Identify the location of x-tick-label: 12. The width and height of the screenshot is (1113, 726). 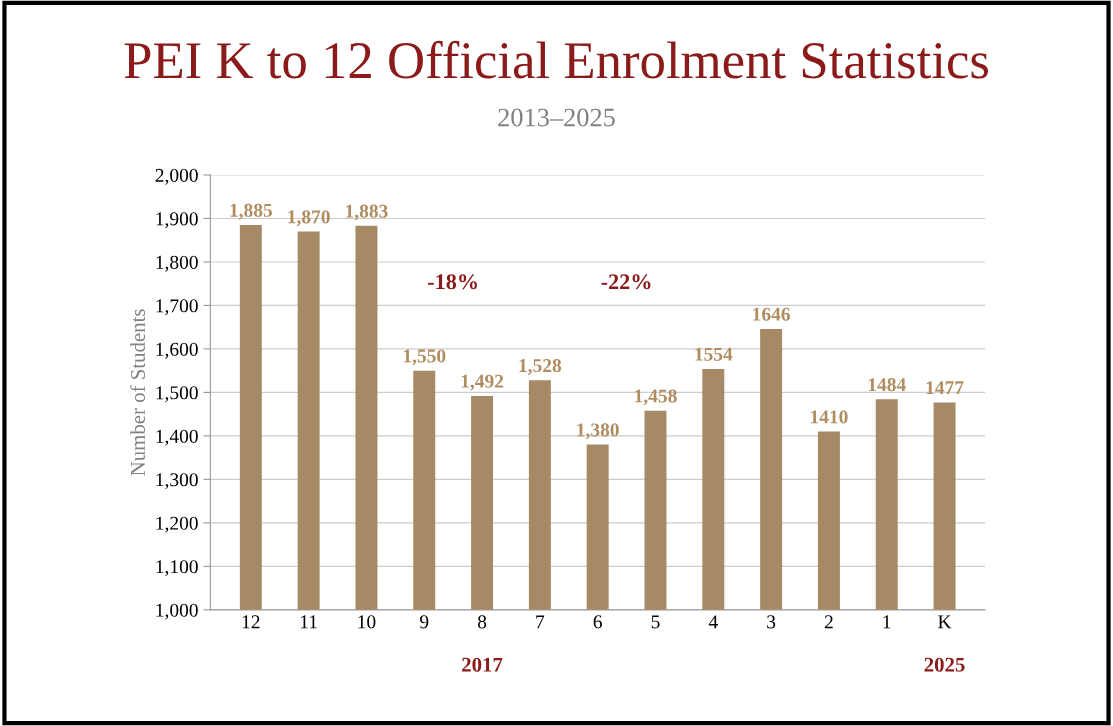
(251, 622).